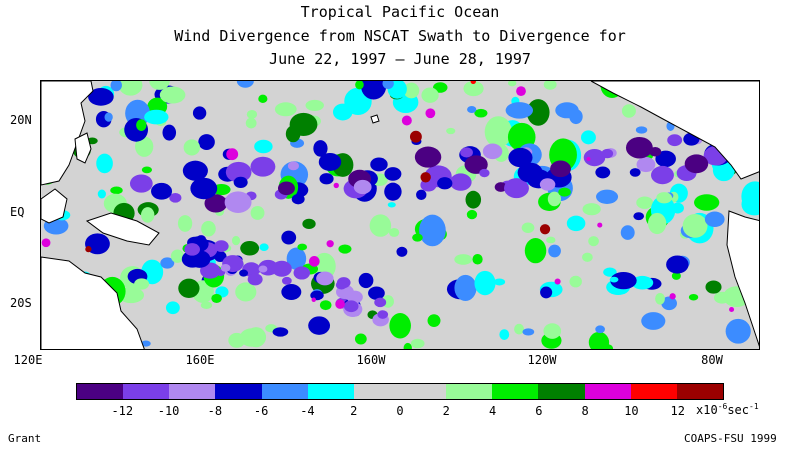 This screenshot has width=800, height=450. What do you see at coordinates (17, 212) in the screenshot?
I see `lat-label-eq: EQ` at bounding box center [17, 212].